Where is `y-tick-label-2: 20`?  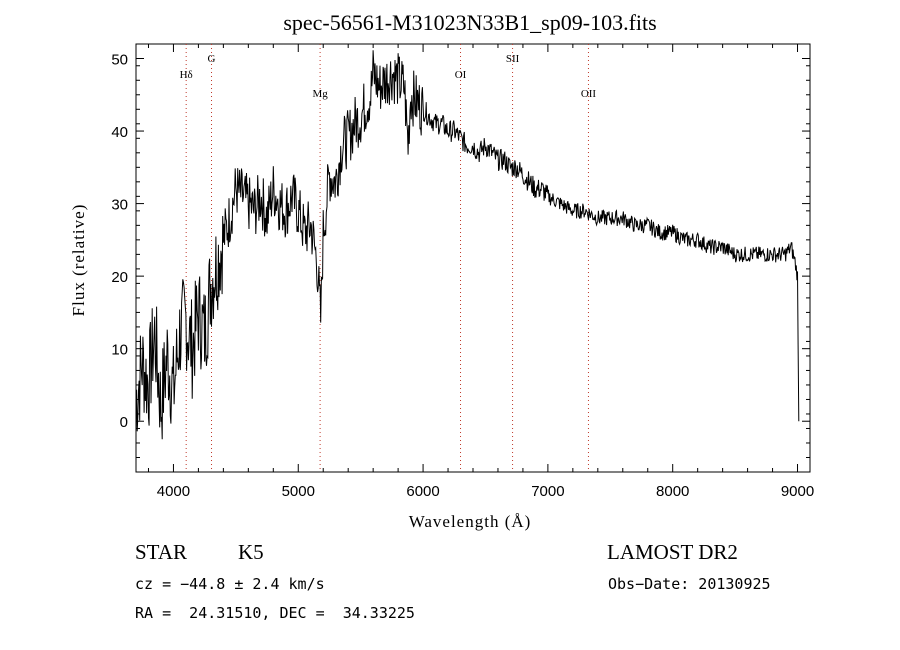
y-tick-label-2: 20 is located at coordinates (119, 277).